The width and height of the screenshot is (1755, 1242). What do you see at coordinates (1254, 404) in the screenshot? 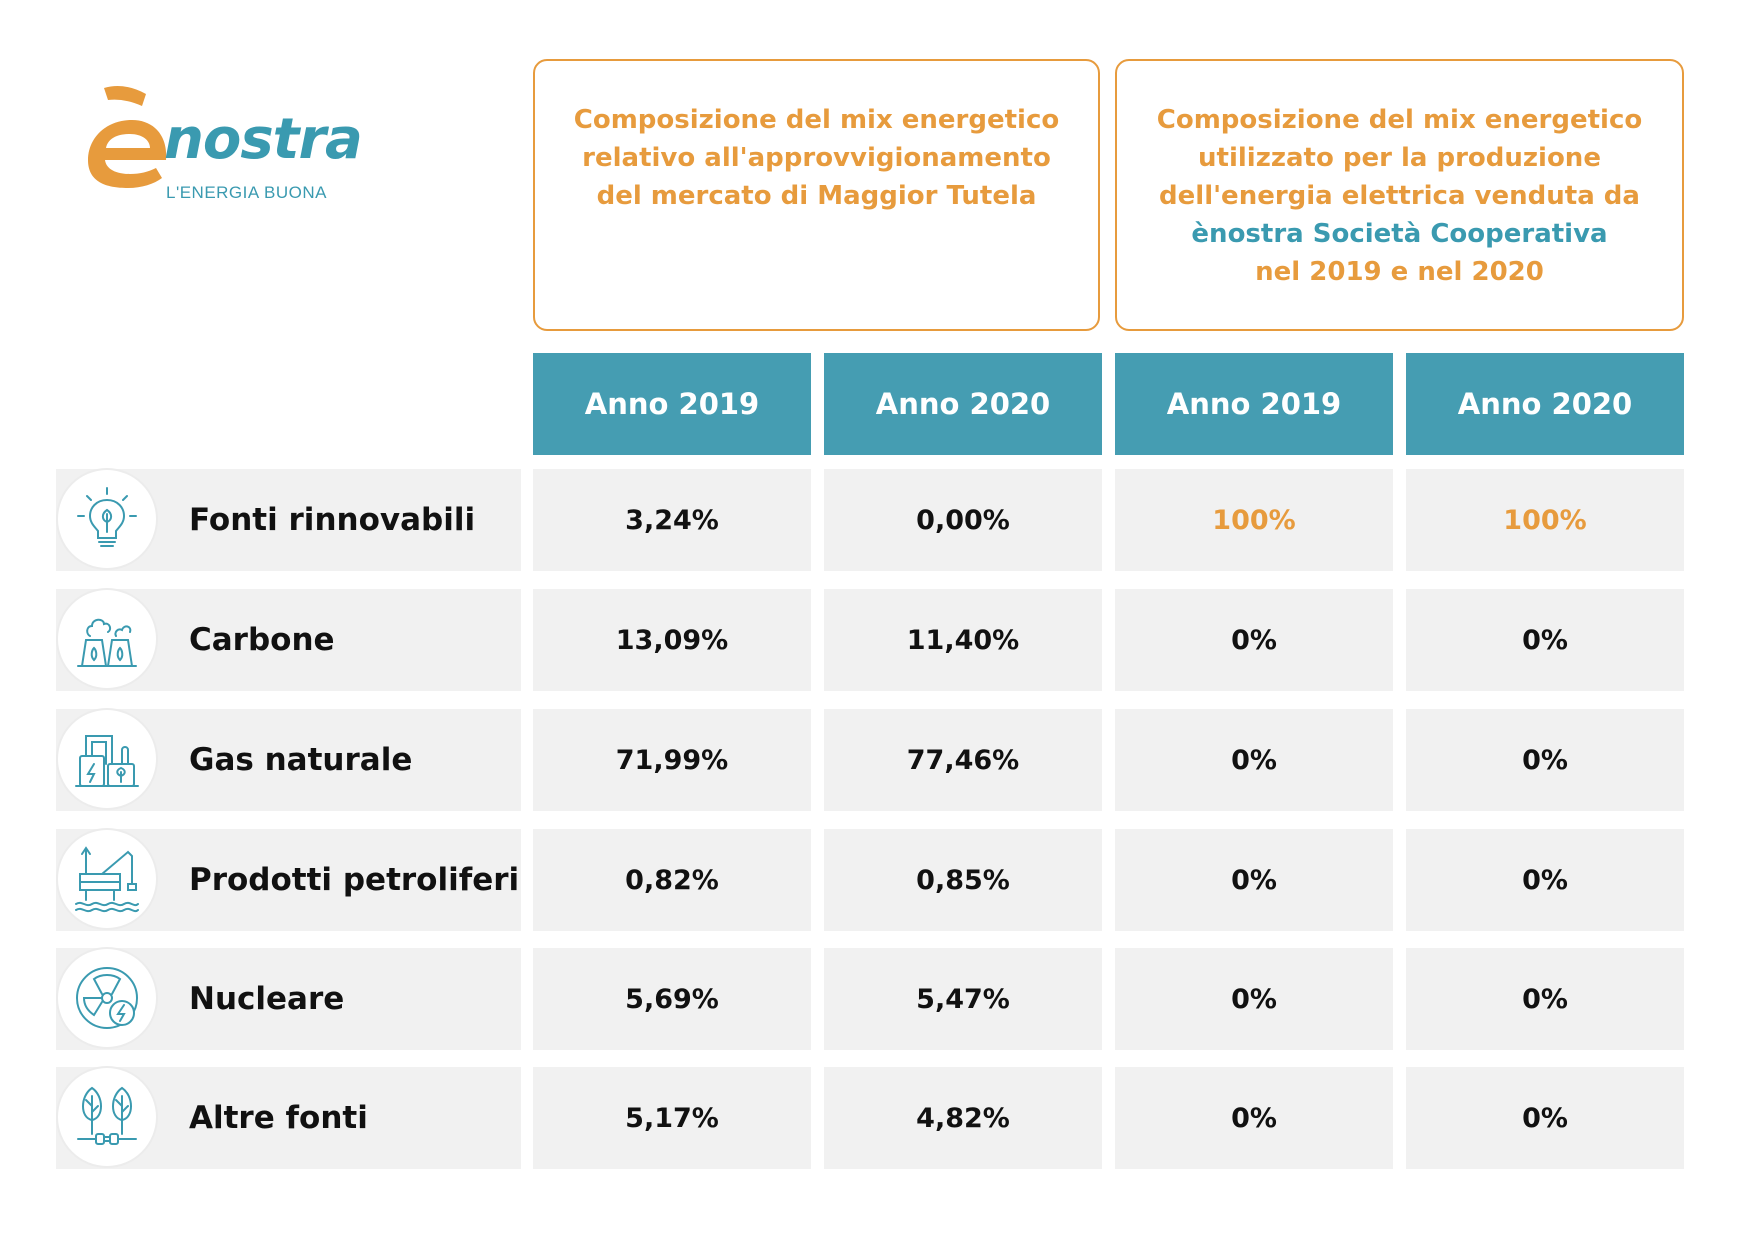
I see `column-header-2019-enostra: Anno 2019` at bounding box center [1254, 404].